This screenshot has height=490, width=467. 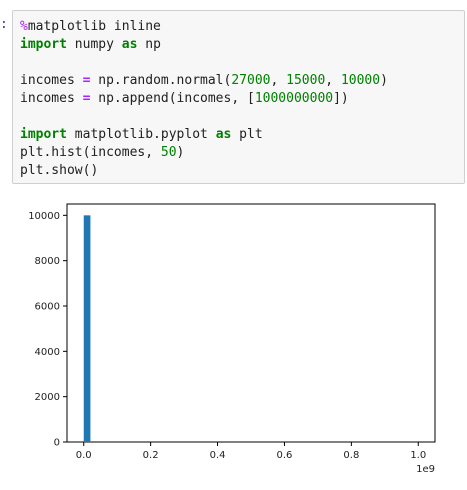 What do you see at coordinates (242, 171) in the screenshot?
I see `code-line: plt.show()` at bounding box center [242, 171].